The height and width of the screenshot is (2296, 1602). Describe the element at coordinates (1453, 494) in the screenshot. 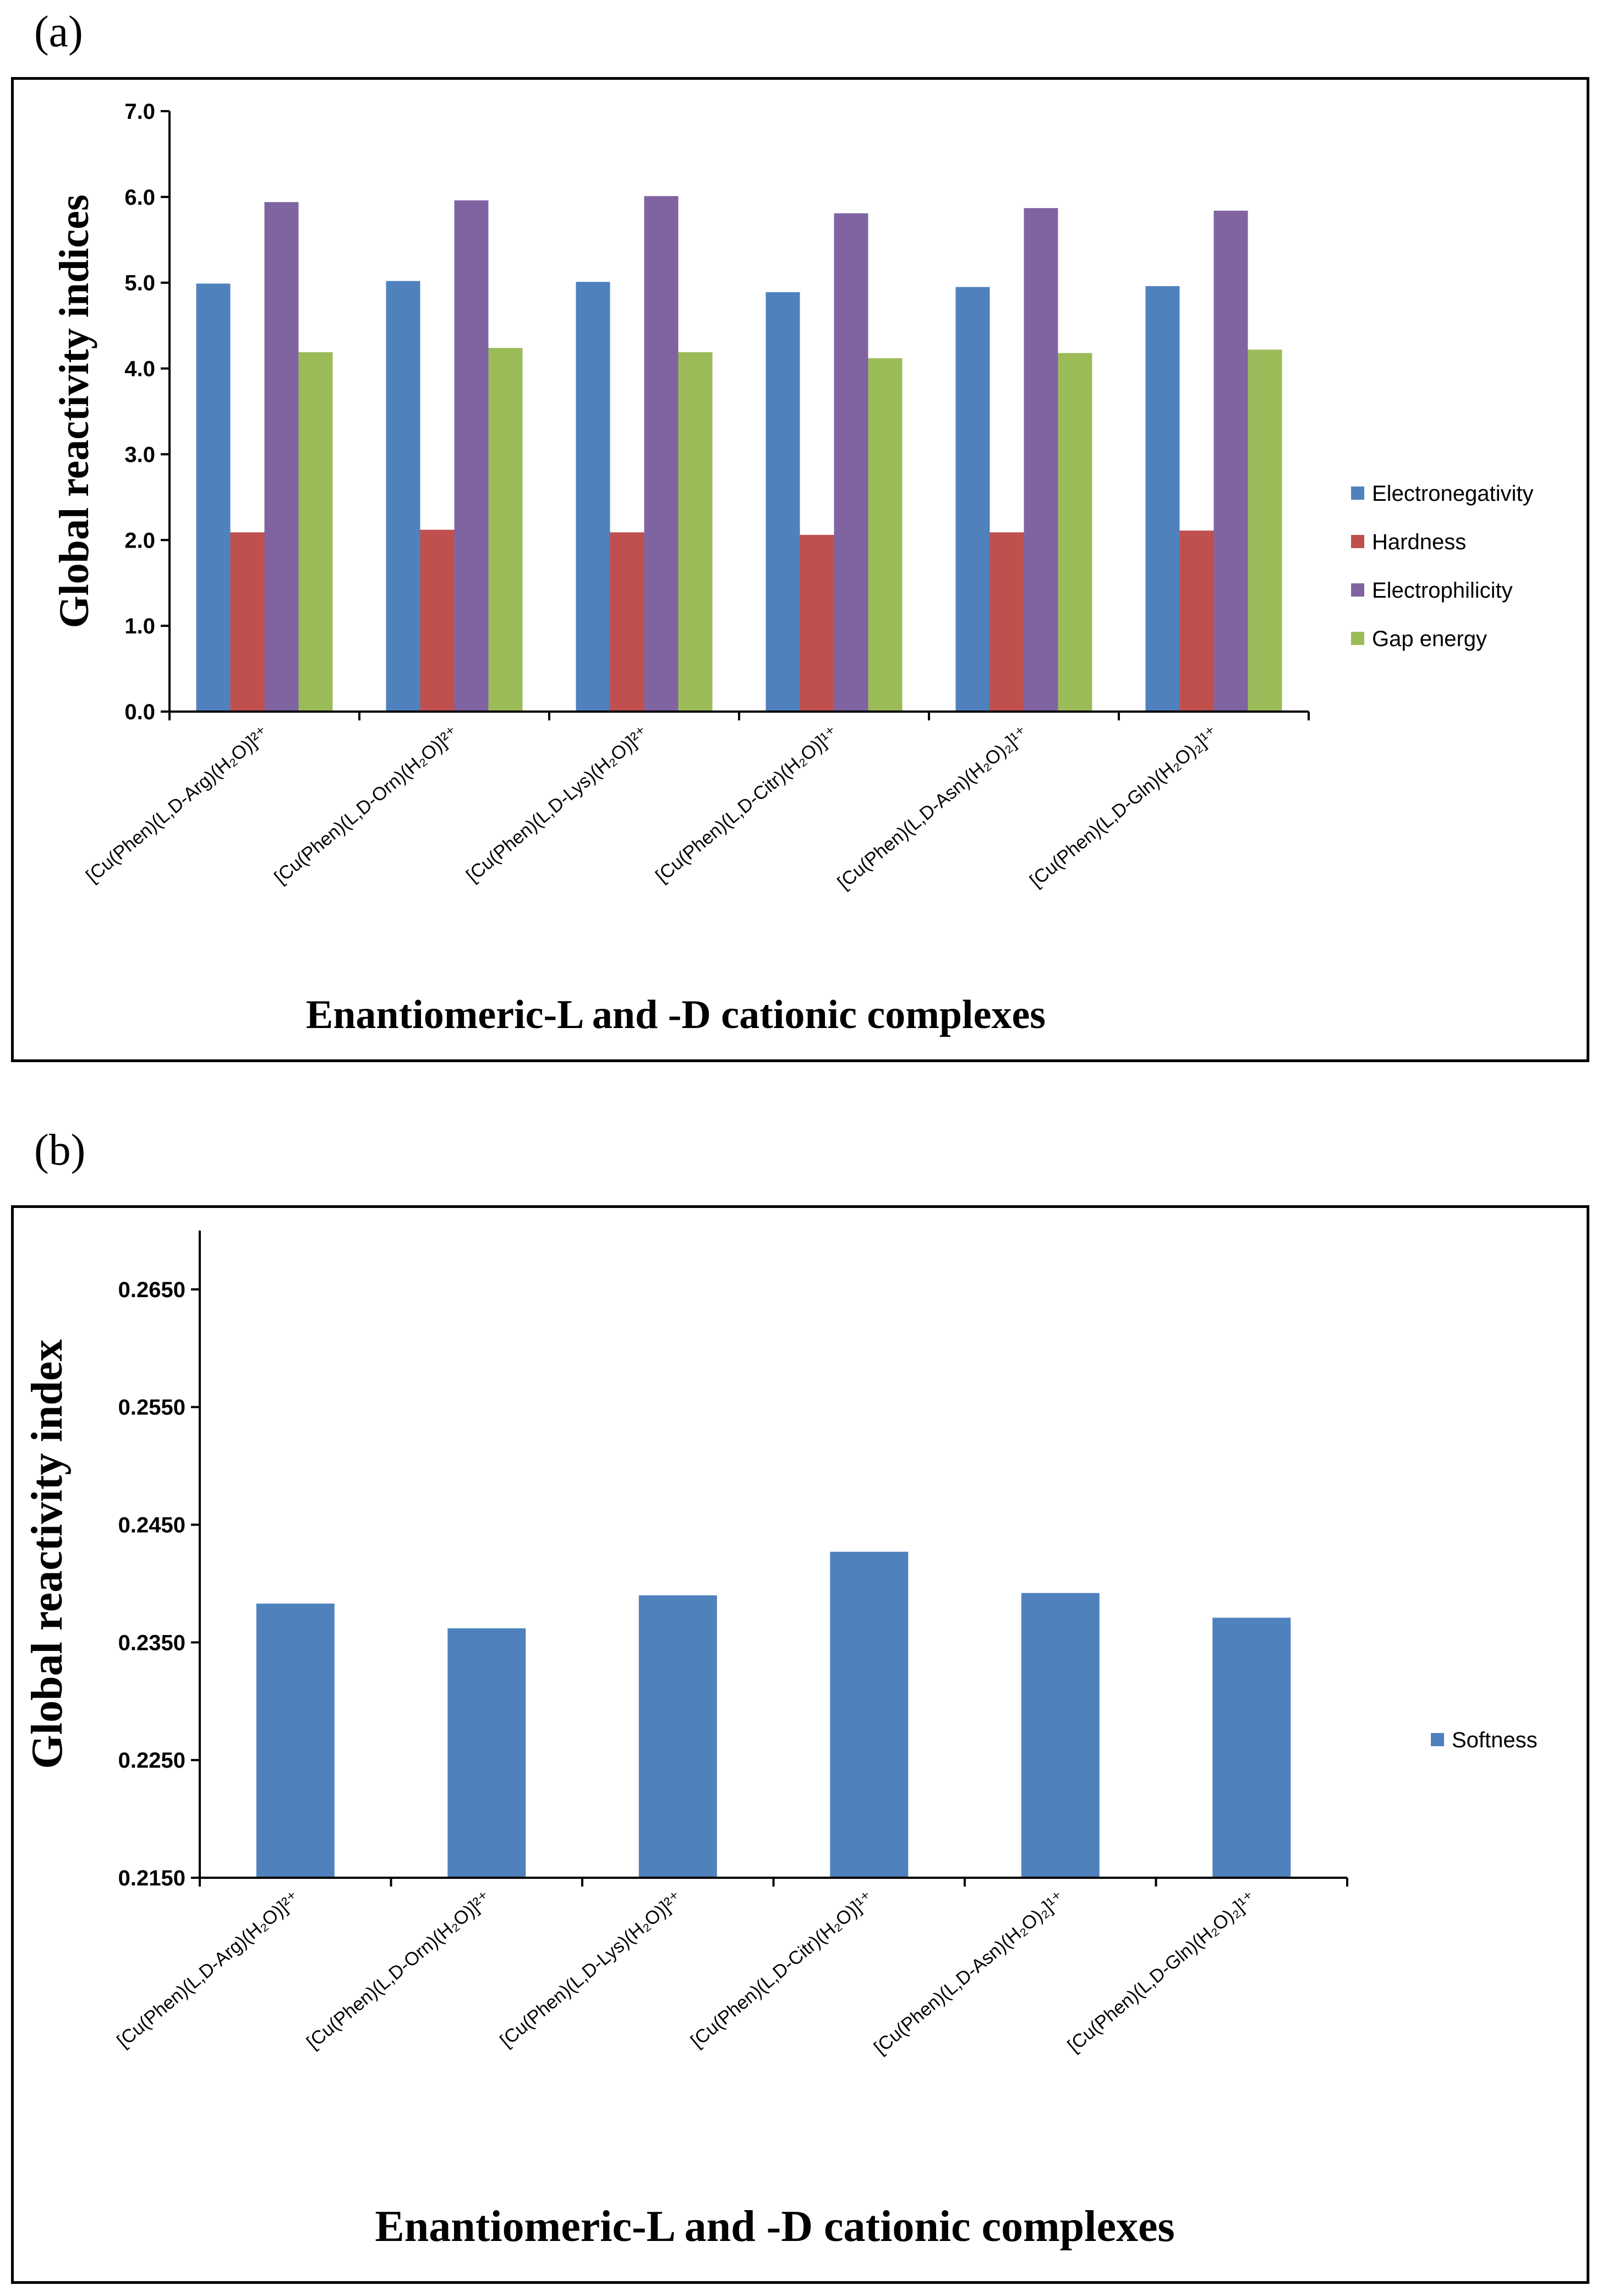

I see `legend-entry: Electronegativity` at that location.